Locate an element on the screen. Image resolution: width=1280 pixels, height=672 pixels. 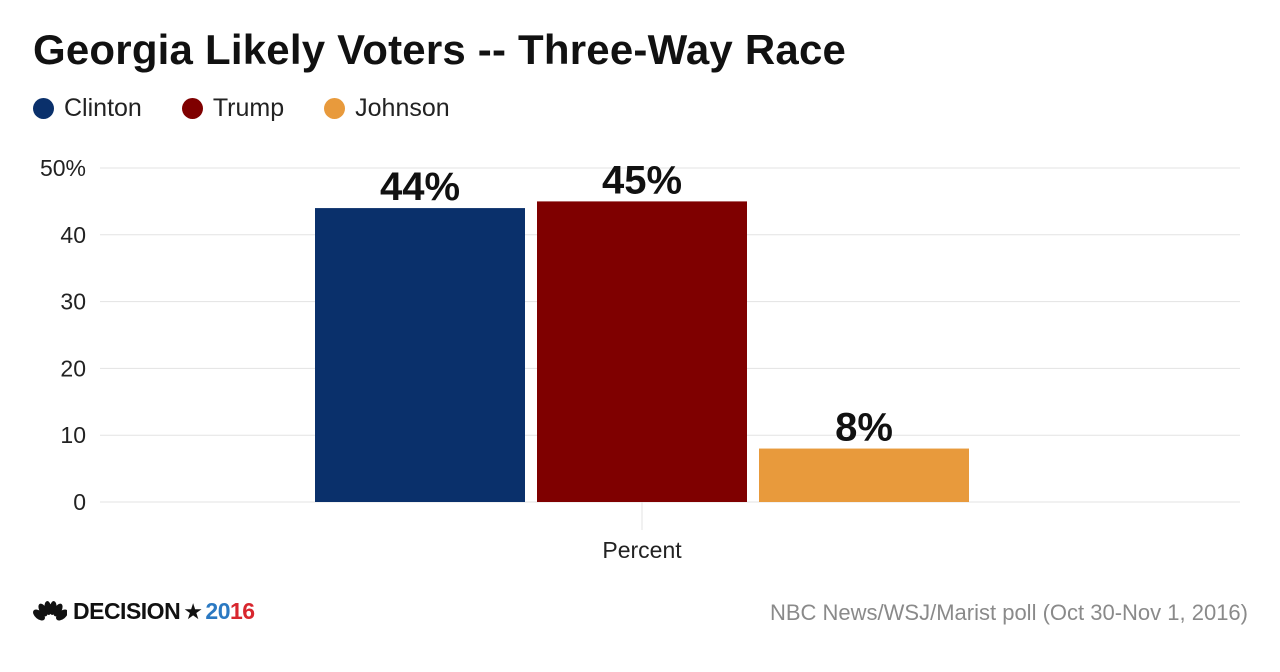
y-tick-label: 0 is located at coordinates (79, 502).